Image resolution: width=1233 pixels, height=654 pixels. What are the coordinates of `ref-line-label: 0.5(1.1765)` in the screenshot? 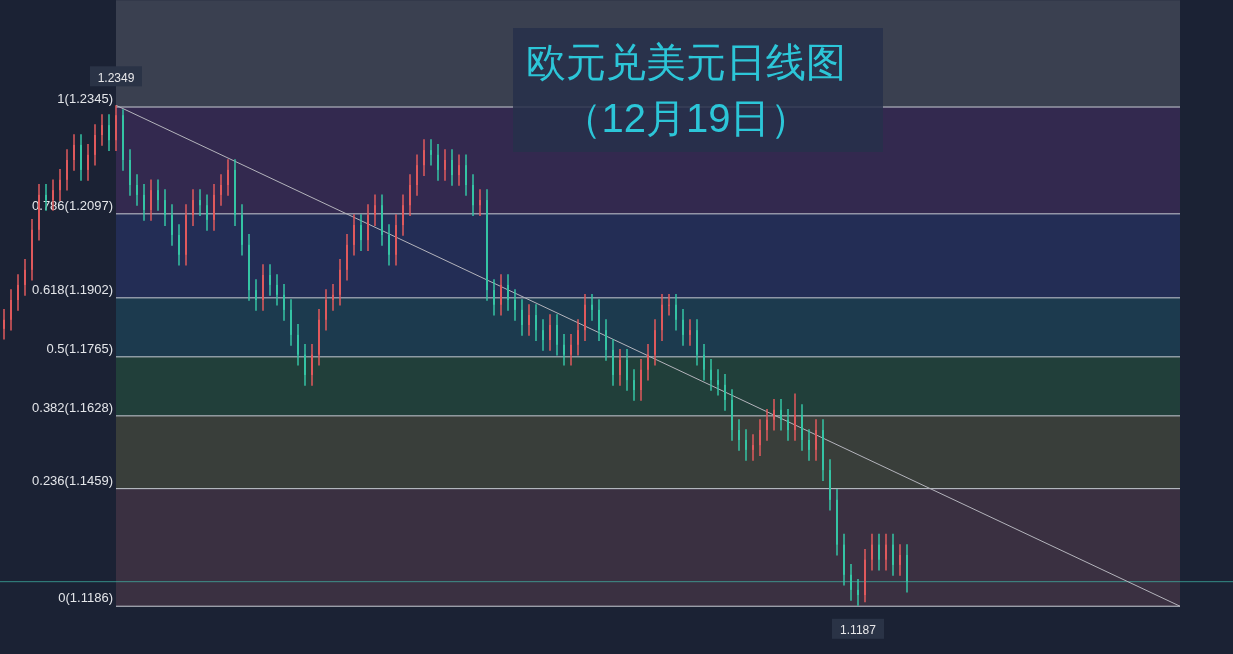 It's located at (79, 348).